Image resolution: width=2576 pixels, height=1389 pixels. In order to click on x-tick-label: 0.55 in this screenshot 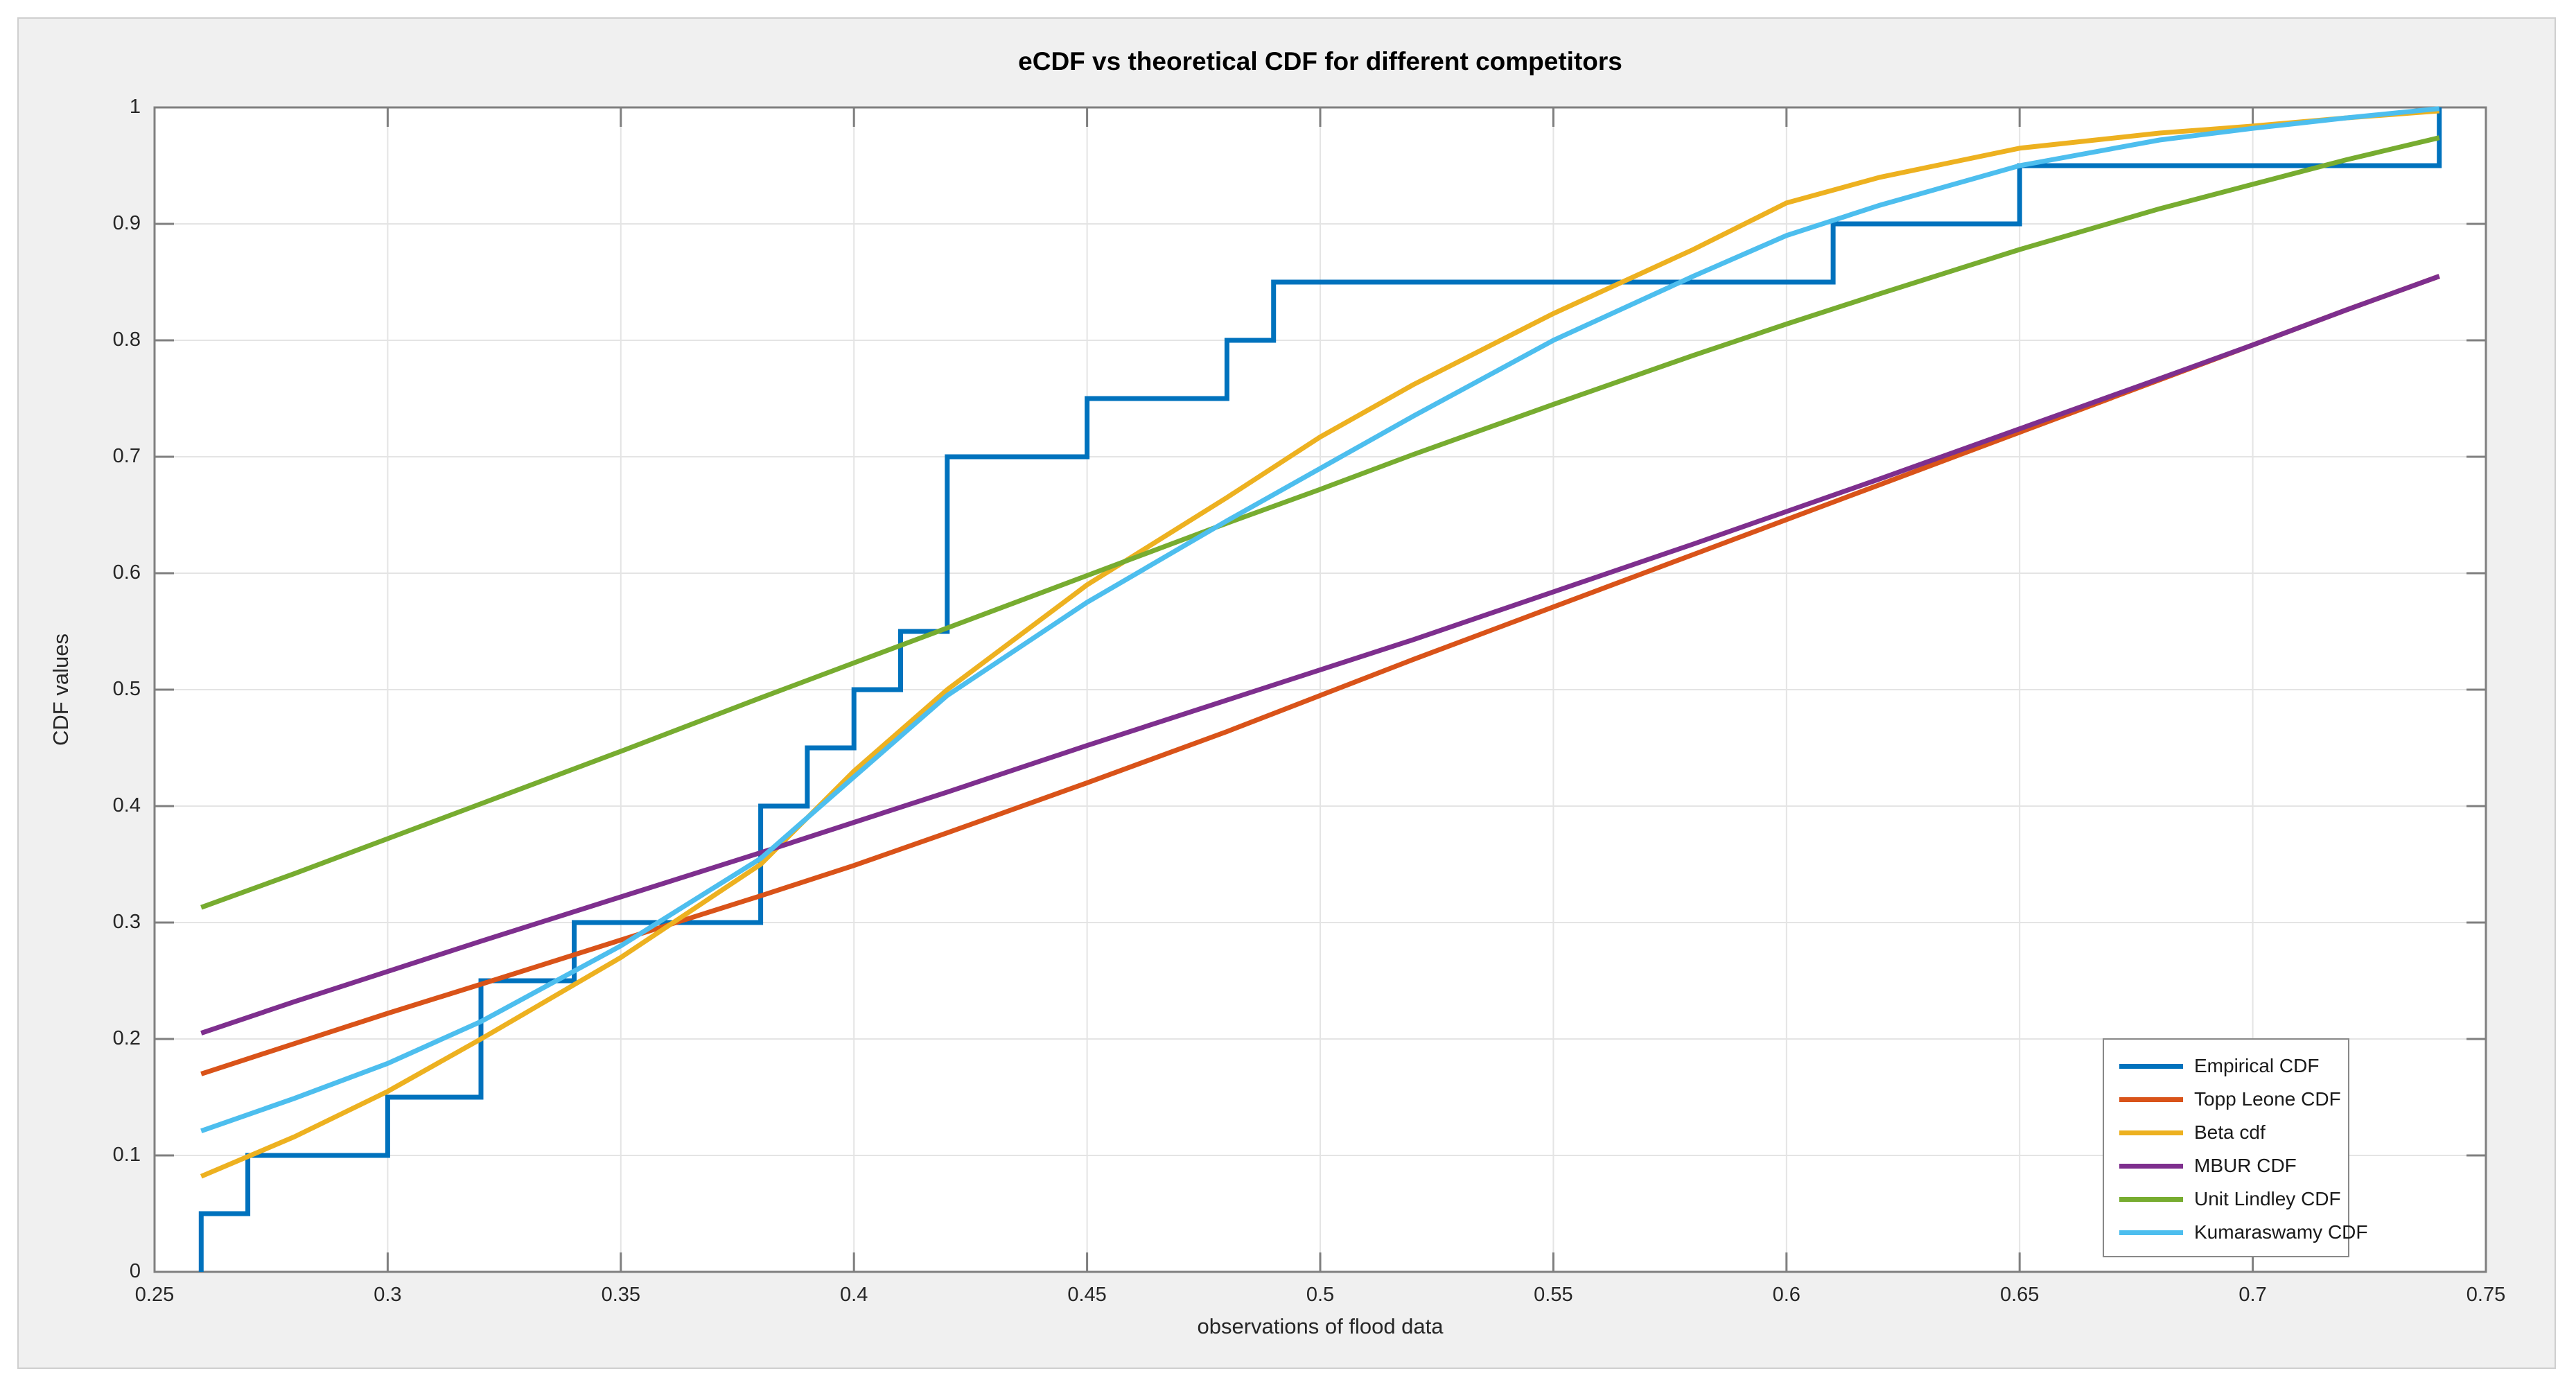, I will do `click(1553, 1295)`.